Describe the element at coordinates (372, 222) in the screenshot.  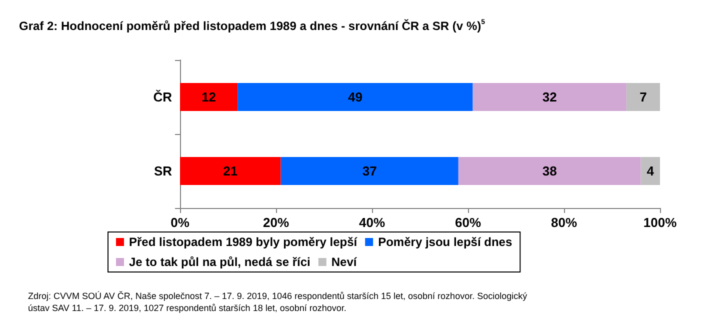
I see `x-tick-label: 40%` at that location.